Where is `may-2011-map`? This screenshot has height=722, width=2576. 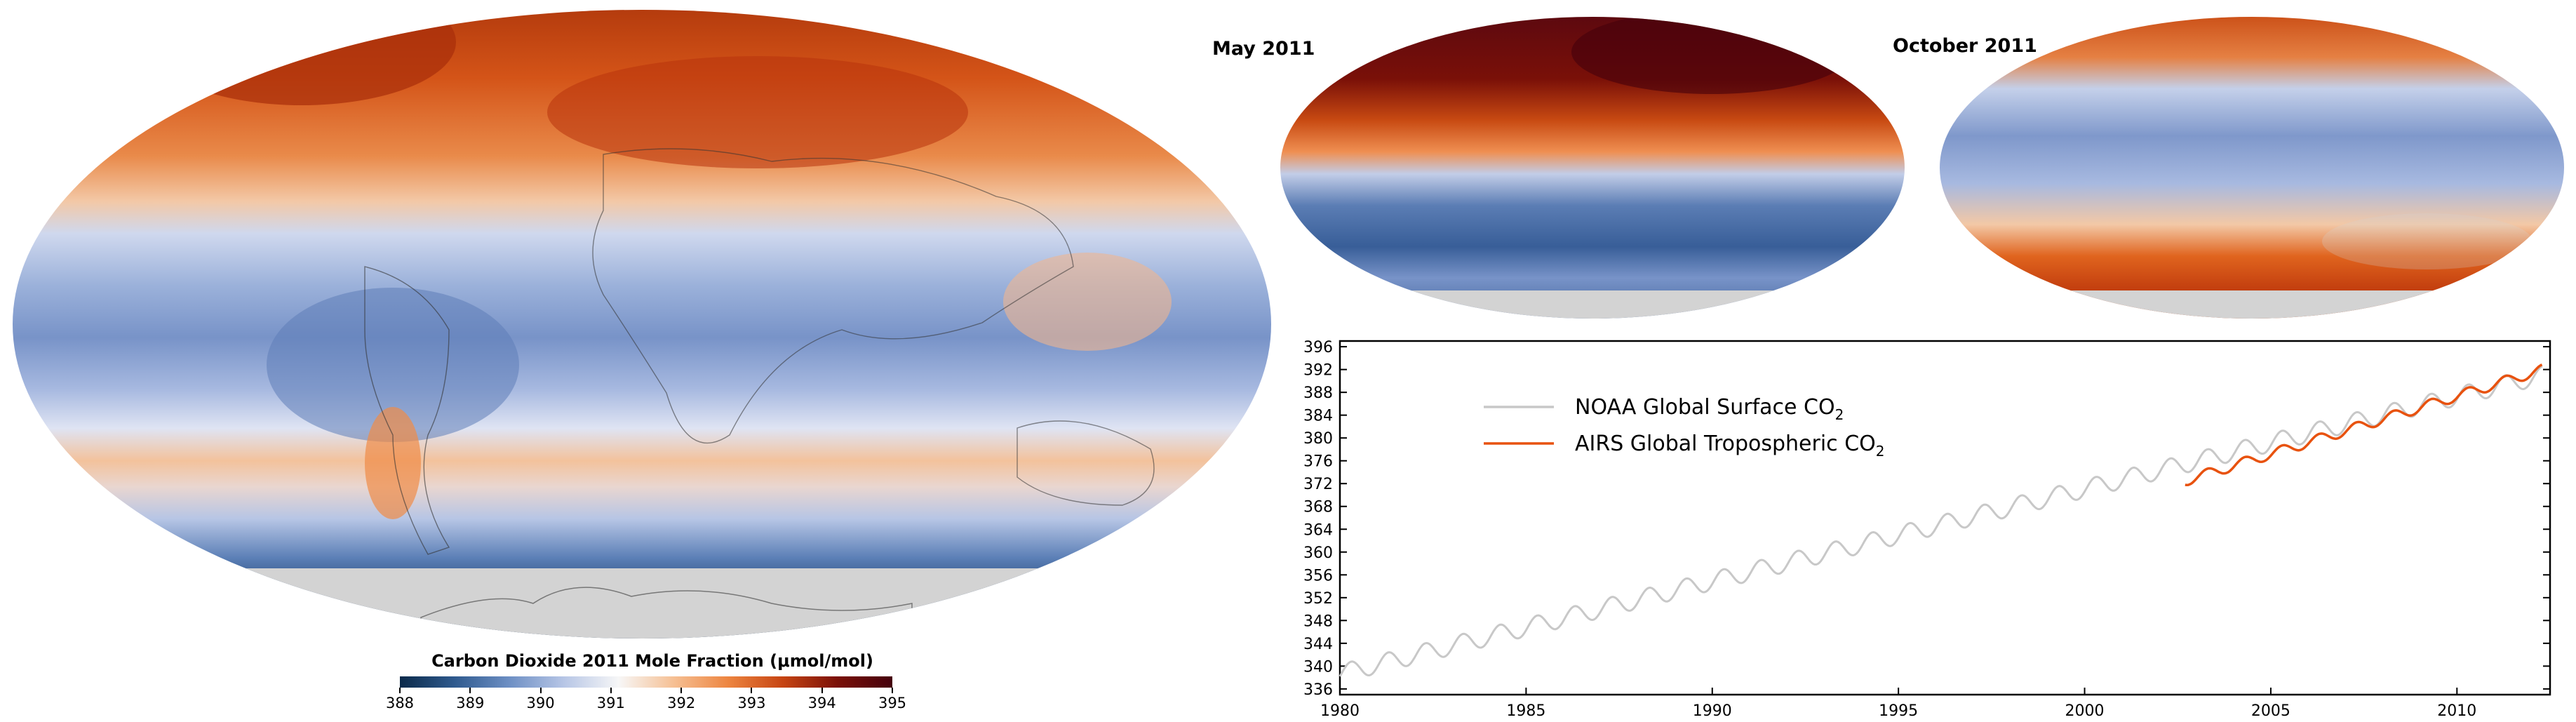 may-2011-map is located at coordinates (1592, 168).